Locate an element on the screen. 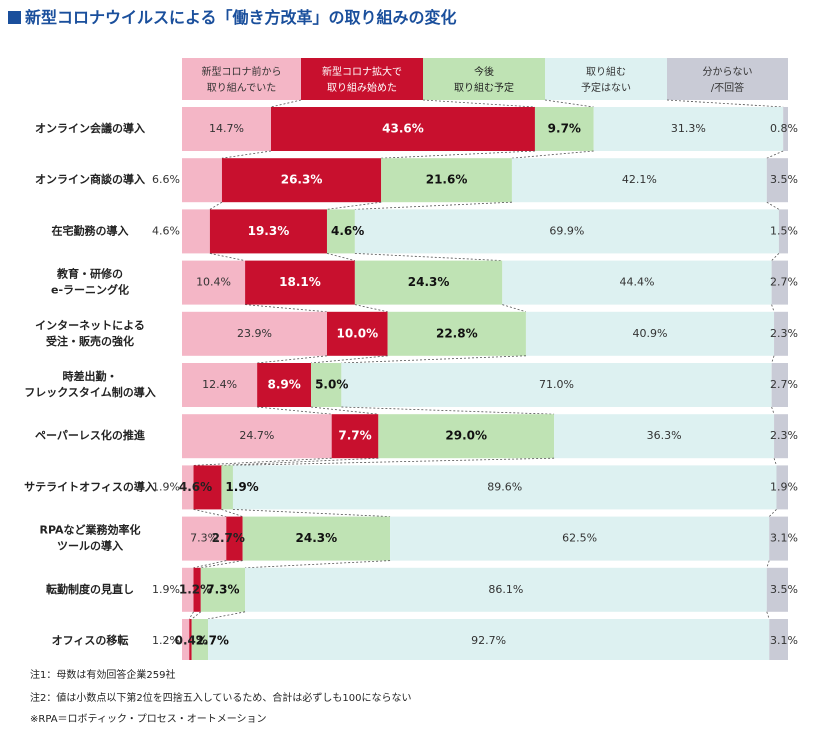 The image size is (820, 731). category-label-5-1: フレックスタイム制の導入 is located at coordinates (89, 392).